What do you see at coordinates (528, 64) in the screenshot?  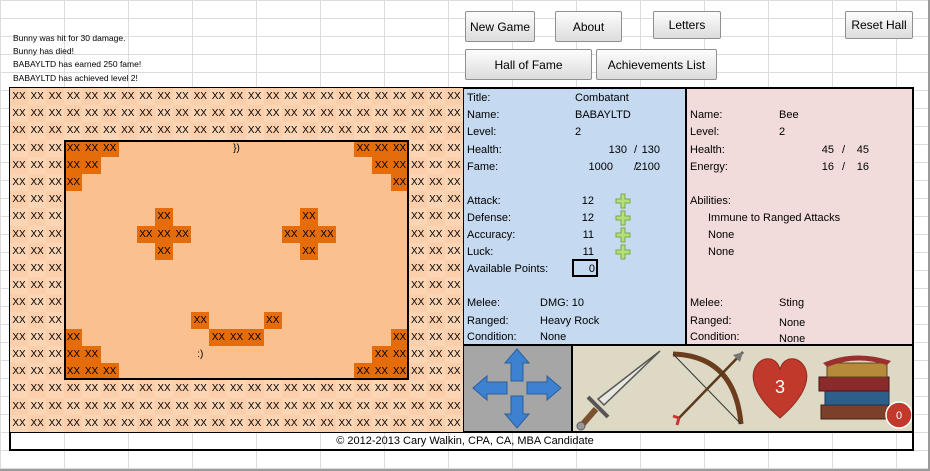 I see `hall-of-fame-button: Hall of Fame` at bounding box center [528, 64].